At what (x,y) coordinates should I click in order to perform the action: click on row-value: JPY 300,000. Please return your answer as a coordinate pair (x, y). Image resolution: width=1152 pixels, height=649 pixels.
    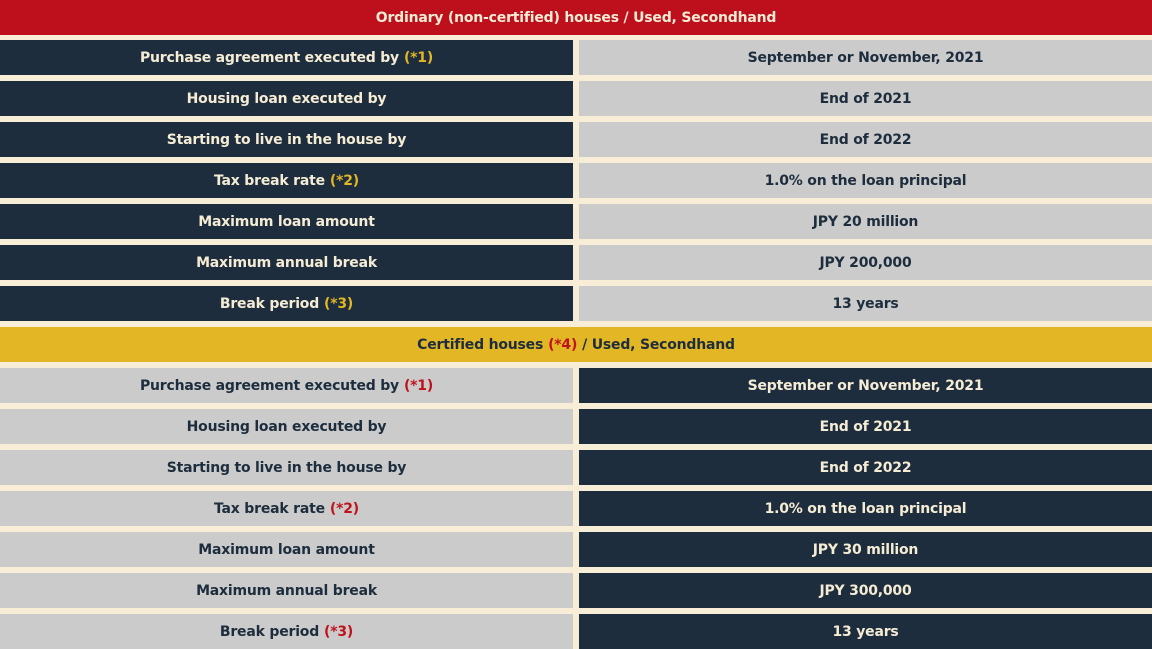
    Looking at the image, I should click on (865, 590).